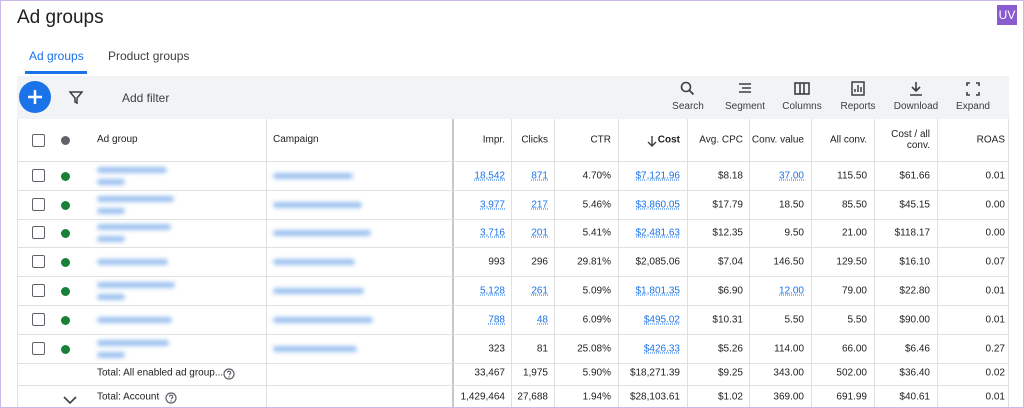 The image size is (1024, 408). What do you see at coordinates (56, 72) in the screenshot?
I see `tab-indicator` at bounding box center [56, 72].